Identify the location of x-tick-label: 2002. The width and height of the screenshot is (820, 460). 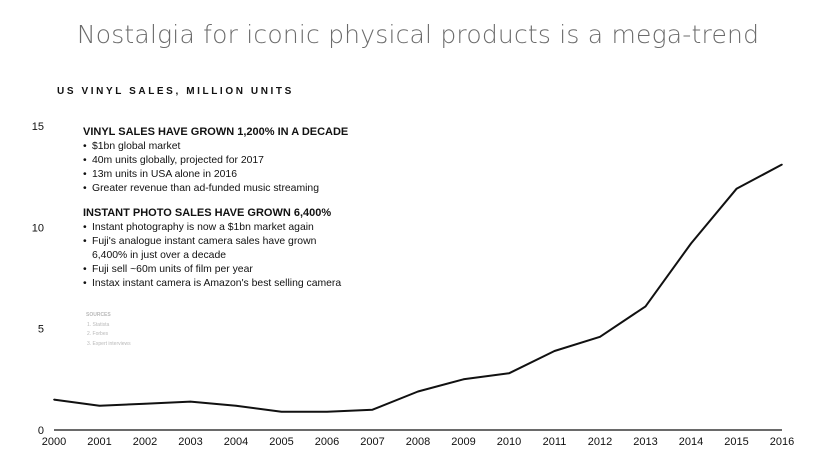
(145, 442).